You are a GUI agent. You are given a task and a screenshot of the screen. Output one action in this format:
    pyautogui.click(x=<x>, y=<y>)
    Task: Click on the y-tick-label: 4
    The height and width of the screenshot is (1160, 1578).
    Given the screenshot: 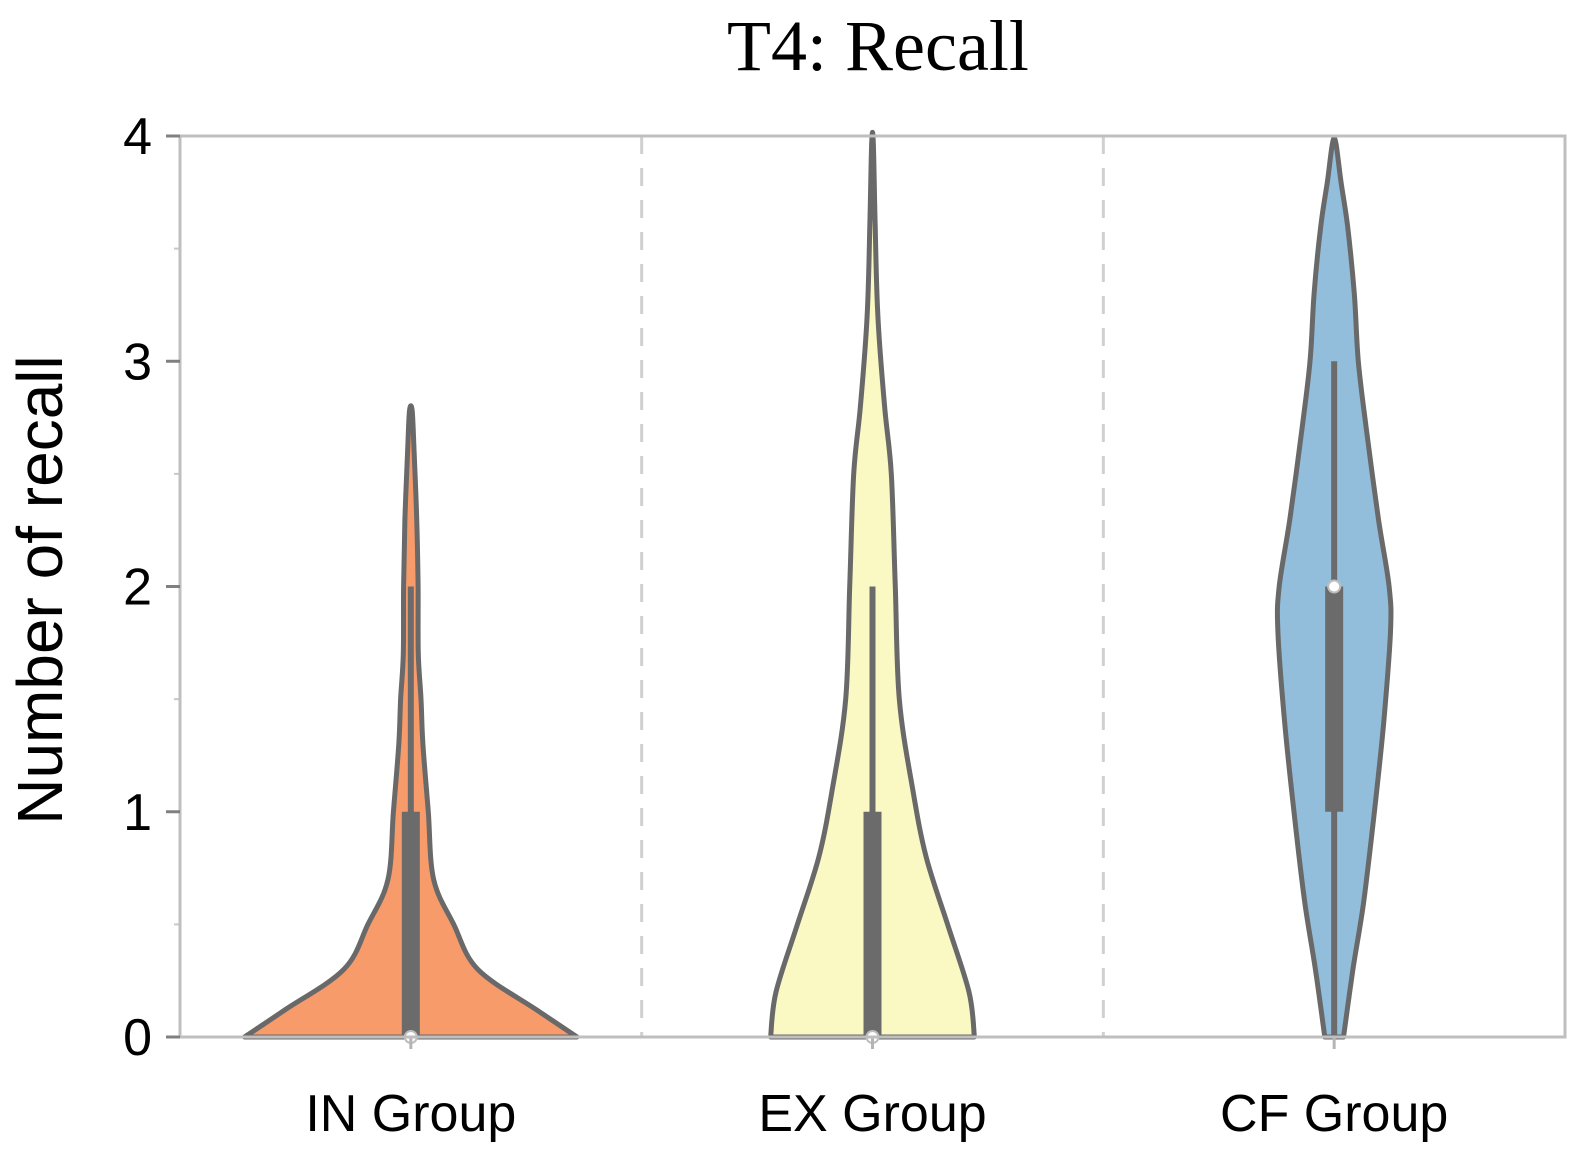 What is the action you would take?
    pyautogui.click(x=137, y=137)
    